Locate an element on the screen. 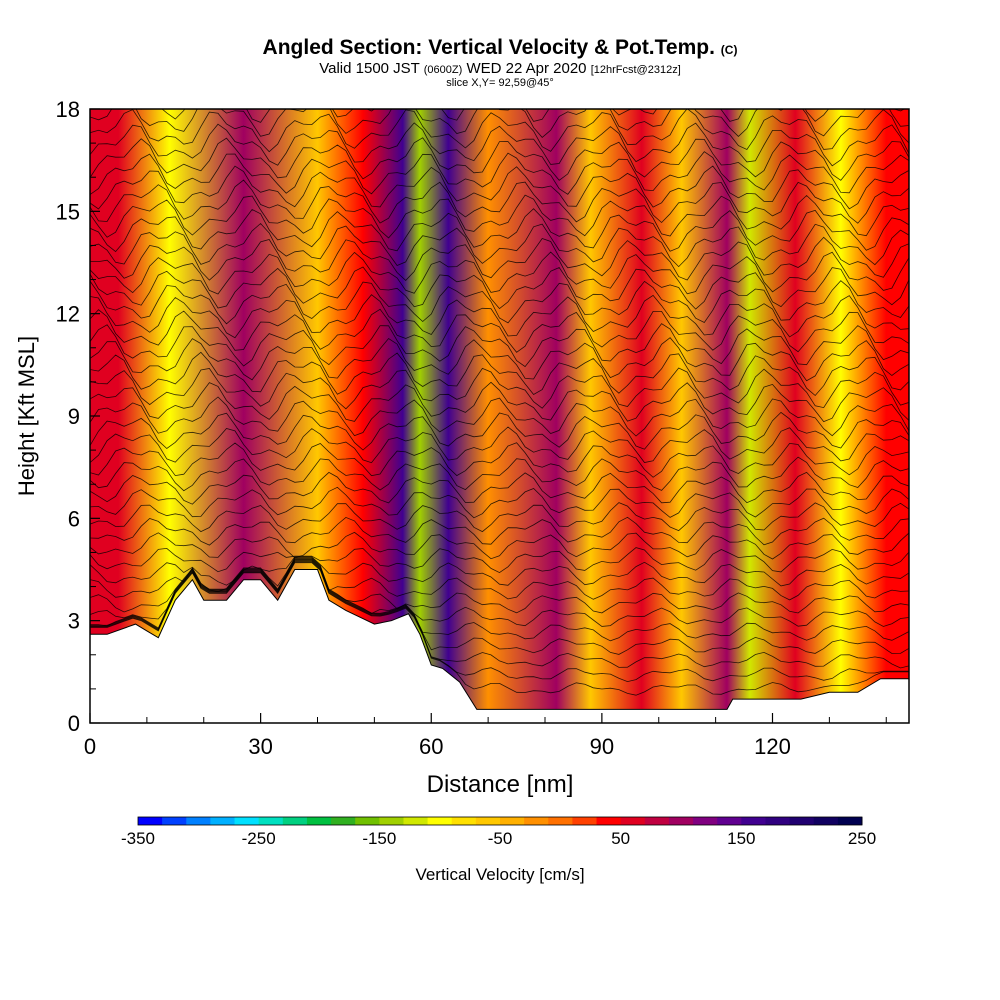  x-tick-label-0: 0 is located at coordinates (90, 746).